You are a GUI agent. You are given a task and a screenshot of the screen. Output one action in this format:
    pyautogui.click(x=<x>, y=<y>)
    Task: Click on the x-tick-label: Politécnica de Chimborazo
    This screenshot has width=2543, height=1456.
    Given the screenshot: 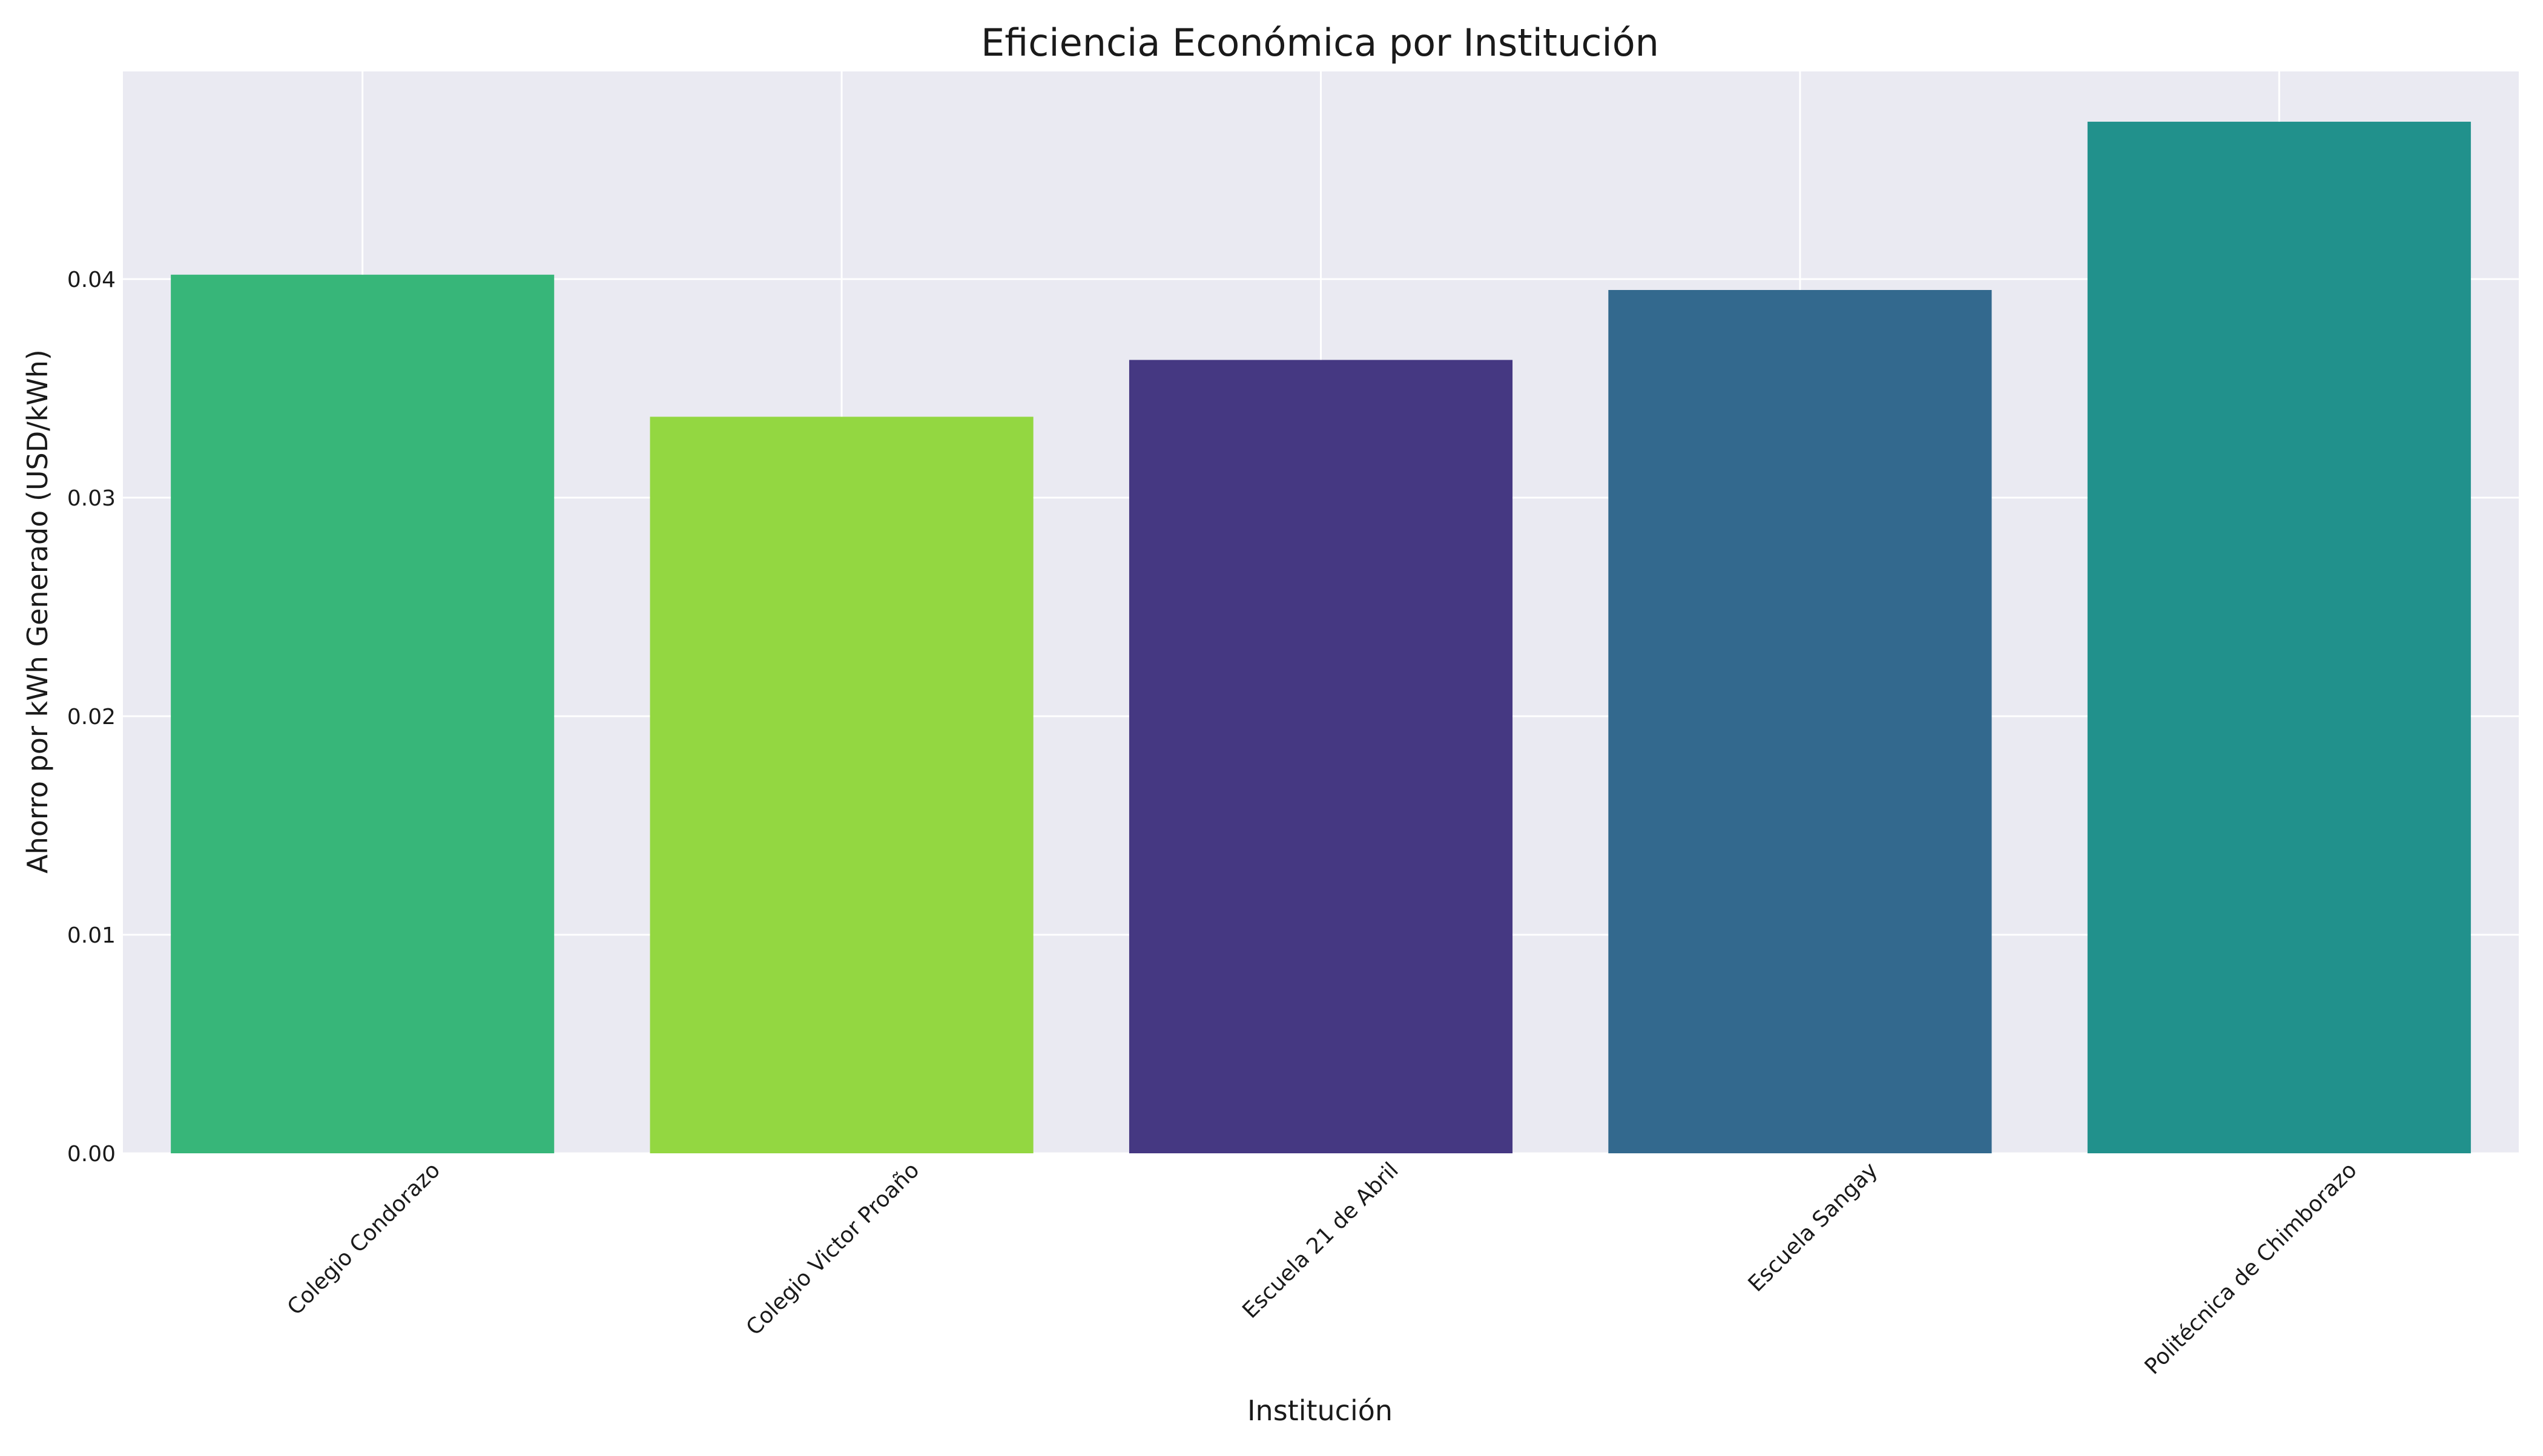 What is the action you would take?
    pyautogui.click(x=2251, y=1268)
    